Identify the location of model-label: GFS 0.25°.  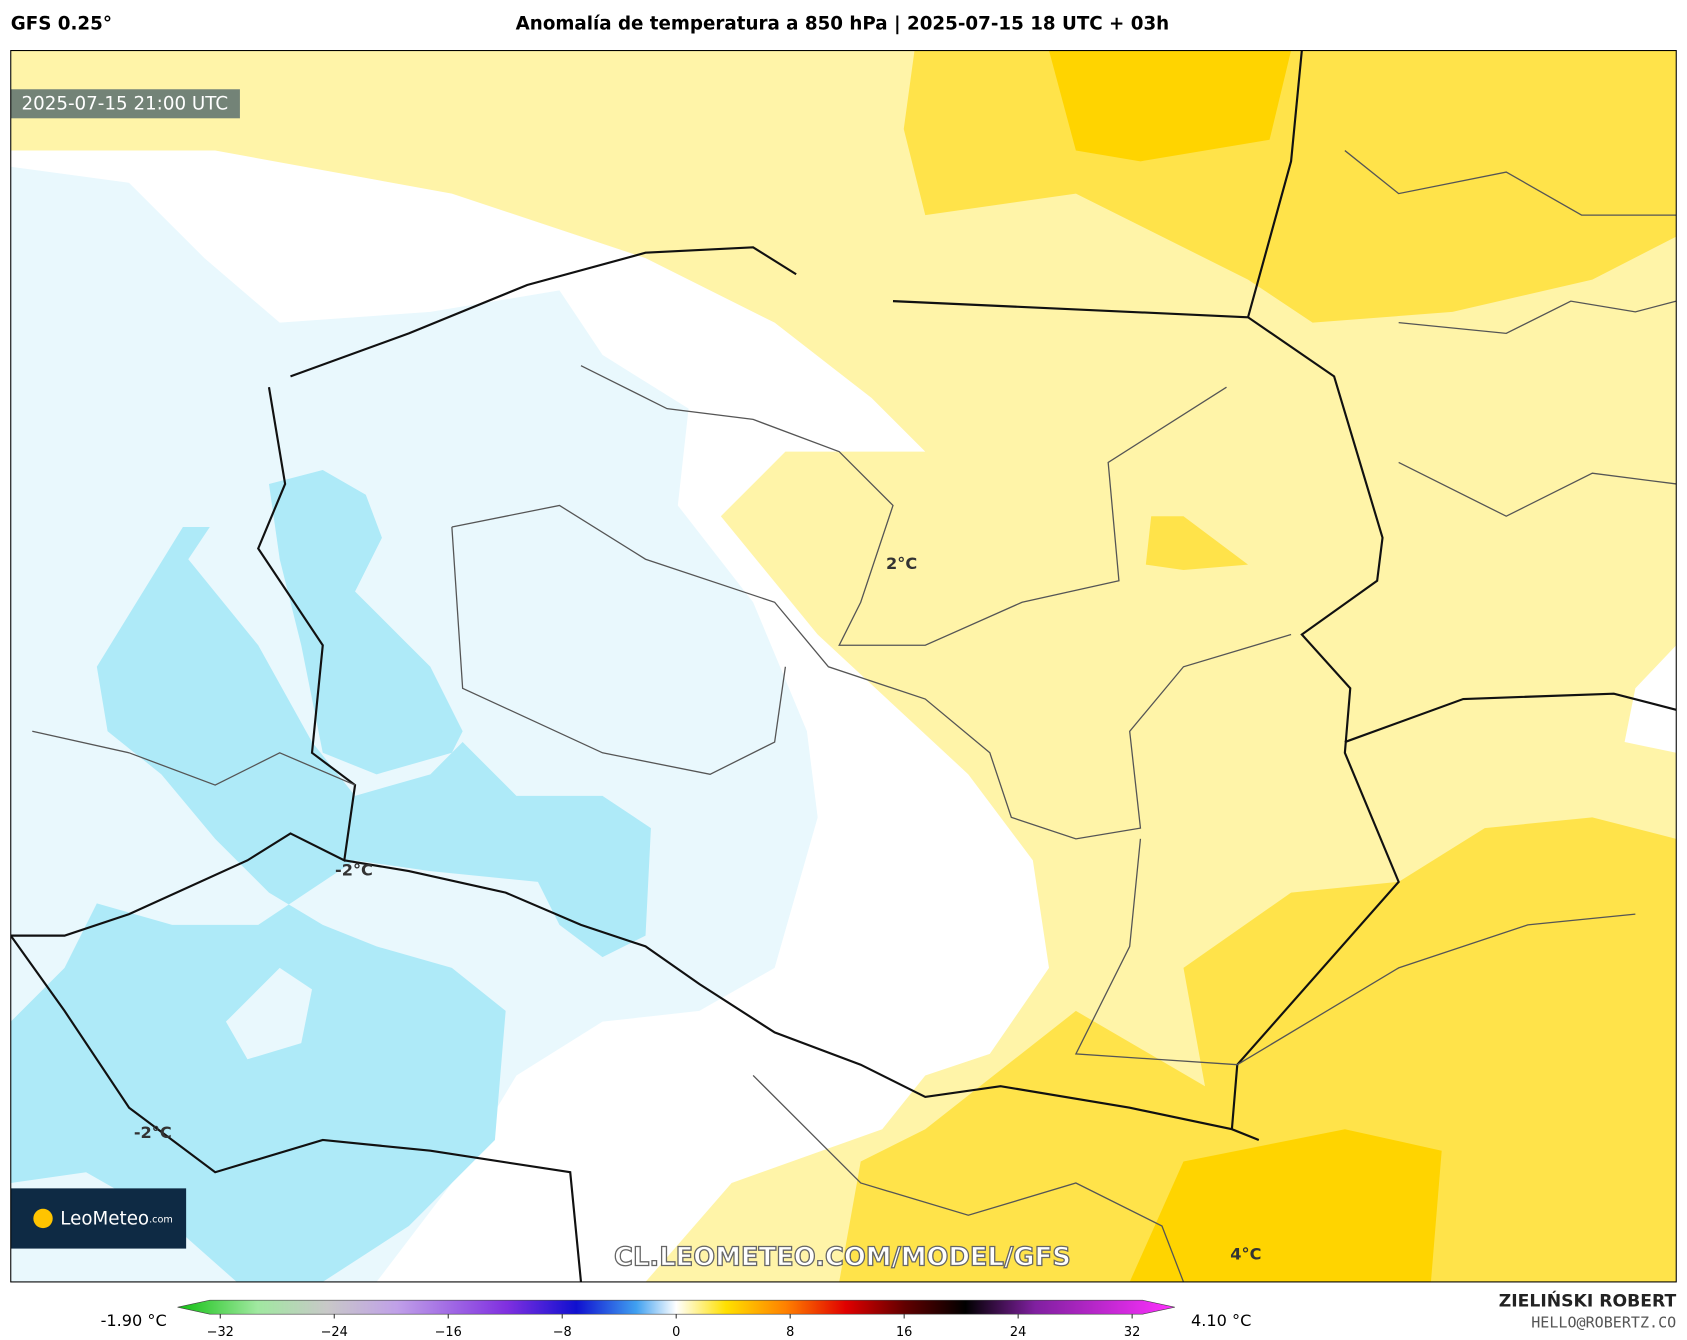
(61, 24).